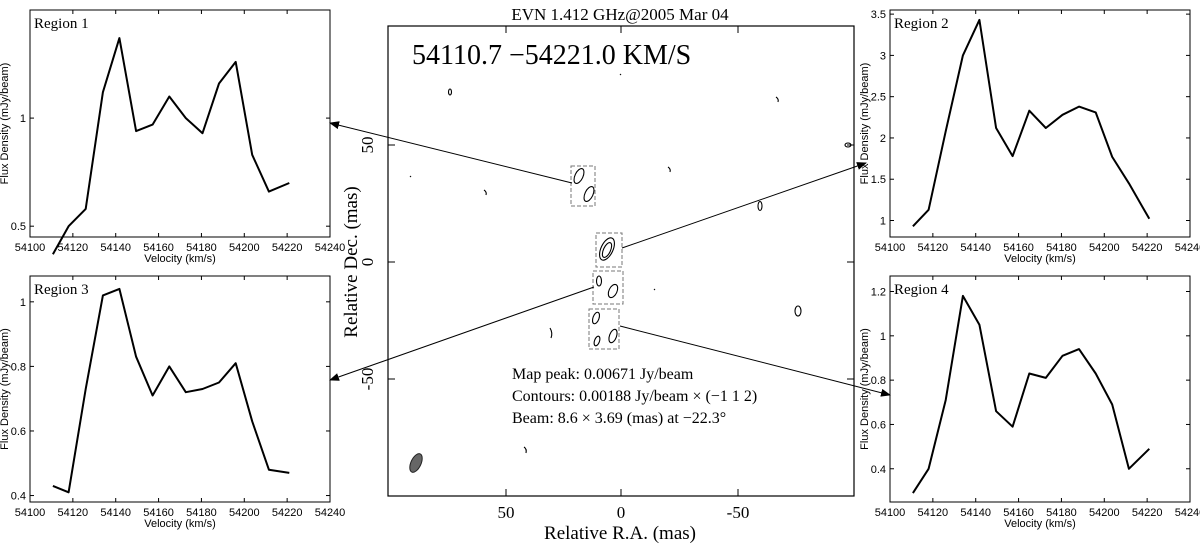 Image resolution: width=1200 pixels, height=545 pixels. Describe the element at coordinates (878, 293) in the screenshot. I see `y-tick-label: 1.2` at that location.